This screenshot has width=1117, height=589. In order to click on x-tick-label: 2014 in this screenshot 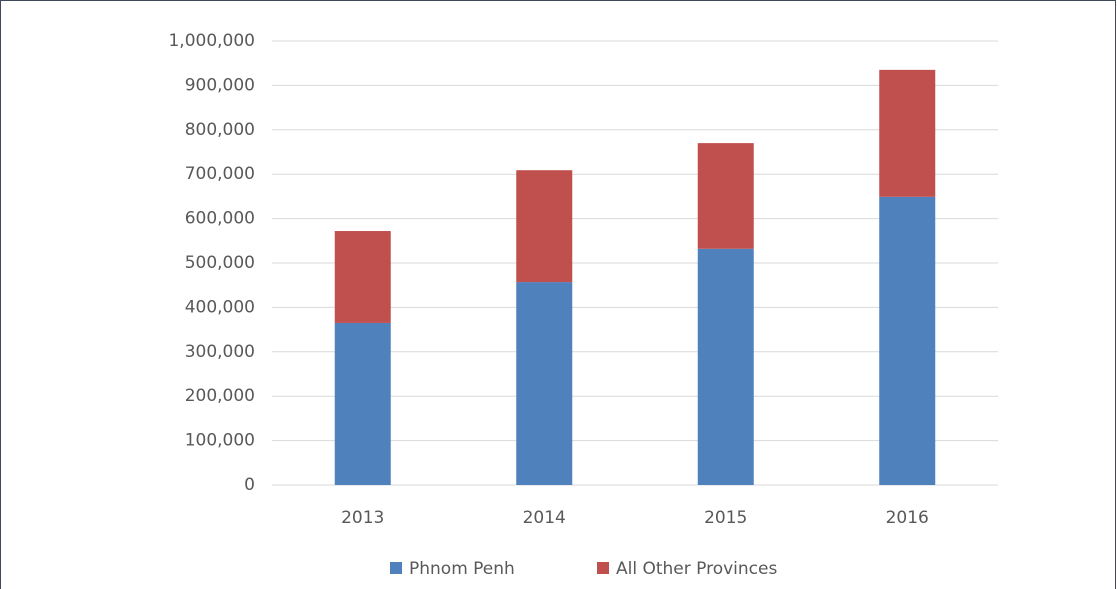, I will do `click(544, 518)`.